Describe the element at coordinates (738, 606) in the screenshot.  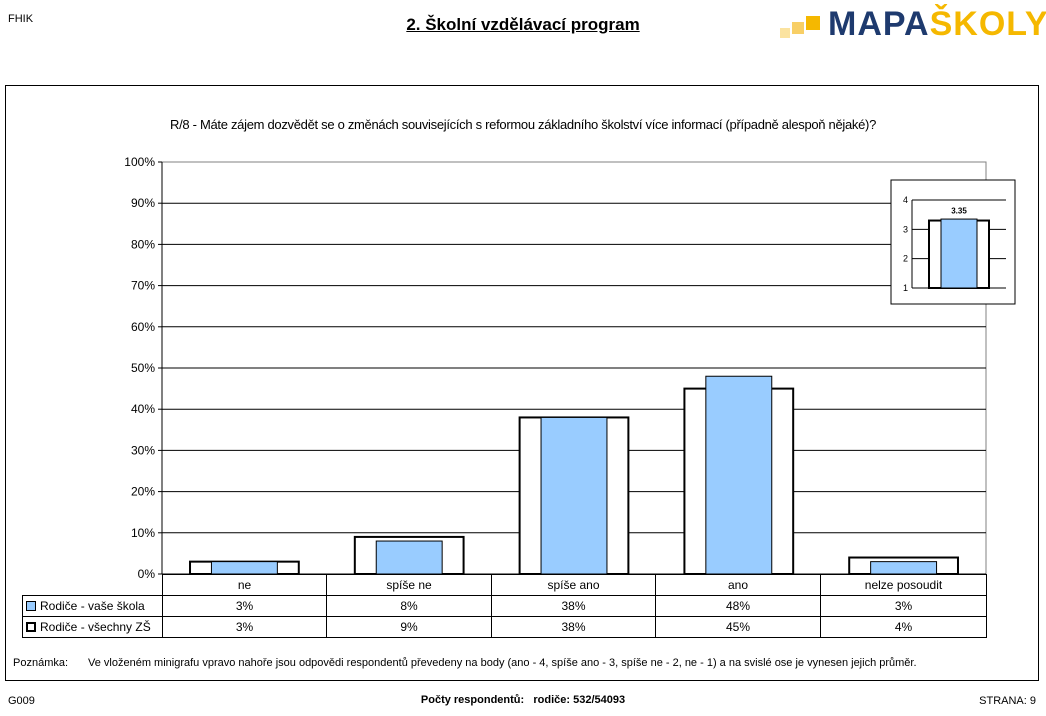
I see `table-cell: 48%` at that location.